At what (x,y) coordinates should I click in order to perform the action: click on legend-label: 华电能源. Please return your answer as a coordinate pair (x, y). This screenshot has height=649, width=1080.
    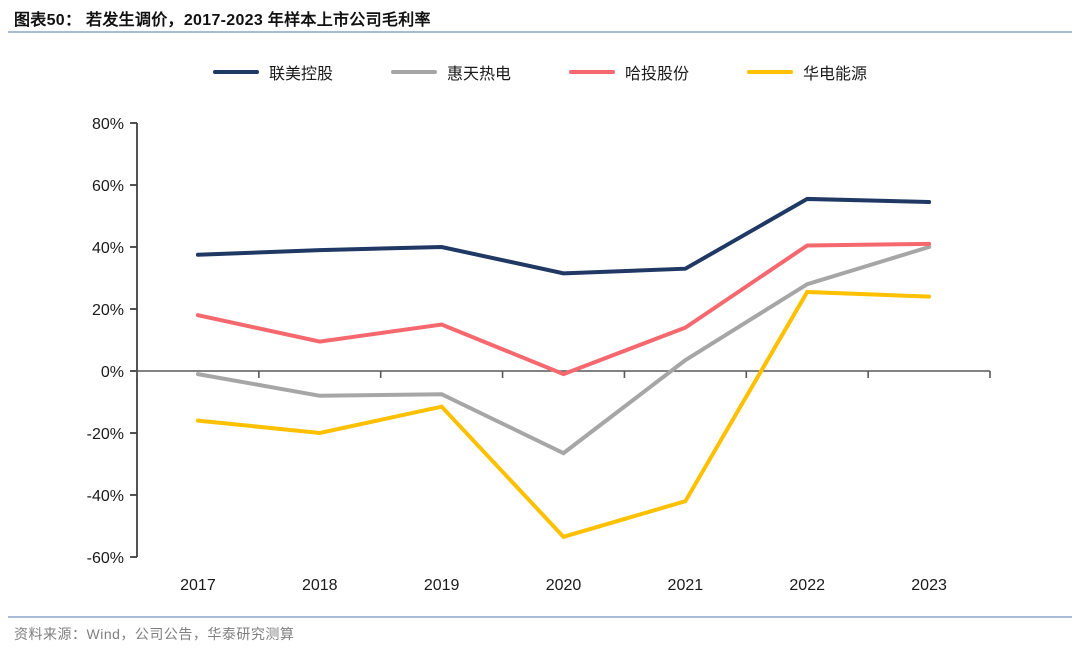
    Looking at the image, I should click on (835, 74).